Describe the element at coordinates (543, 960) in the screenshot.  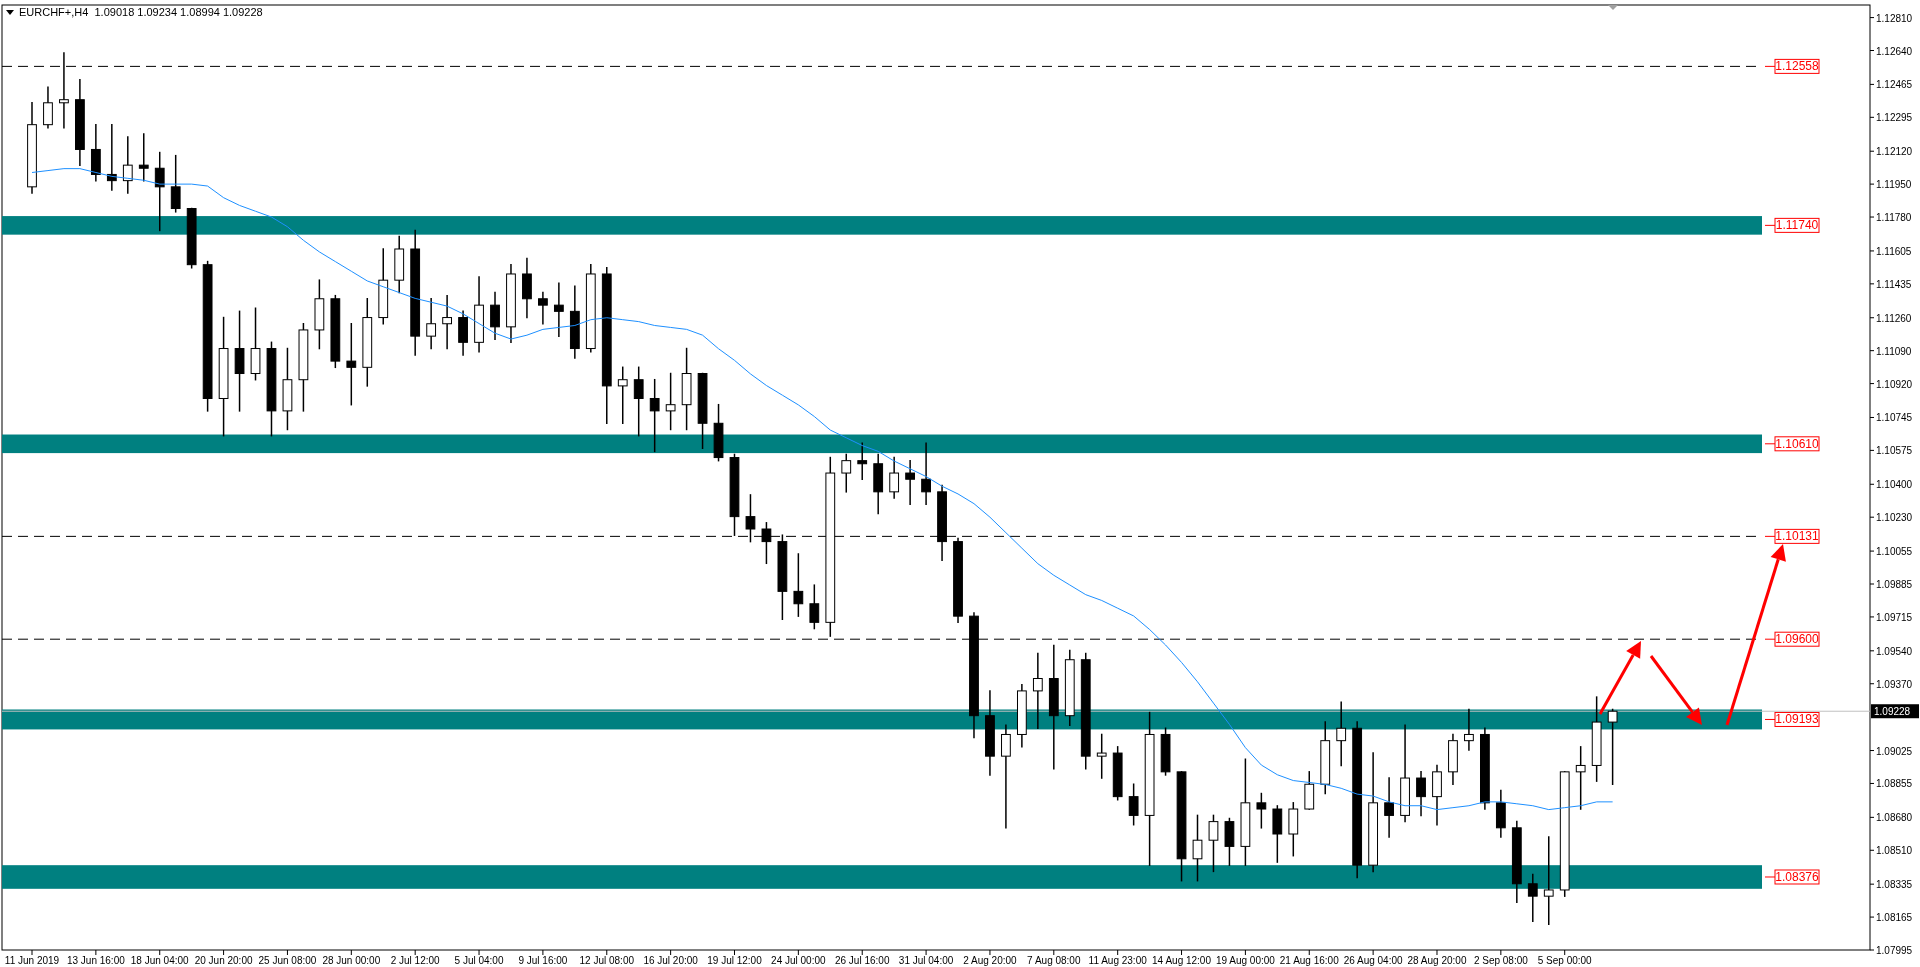
I see `x-tick-label: 9 Jul 16:00` at that location.